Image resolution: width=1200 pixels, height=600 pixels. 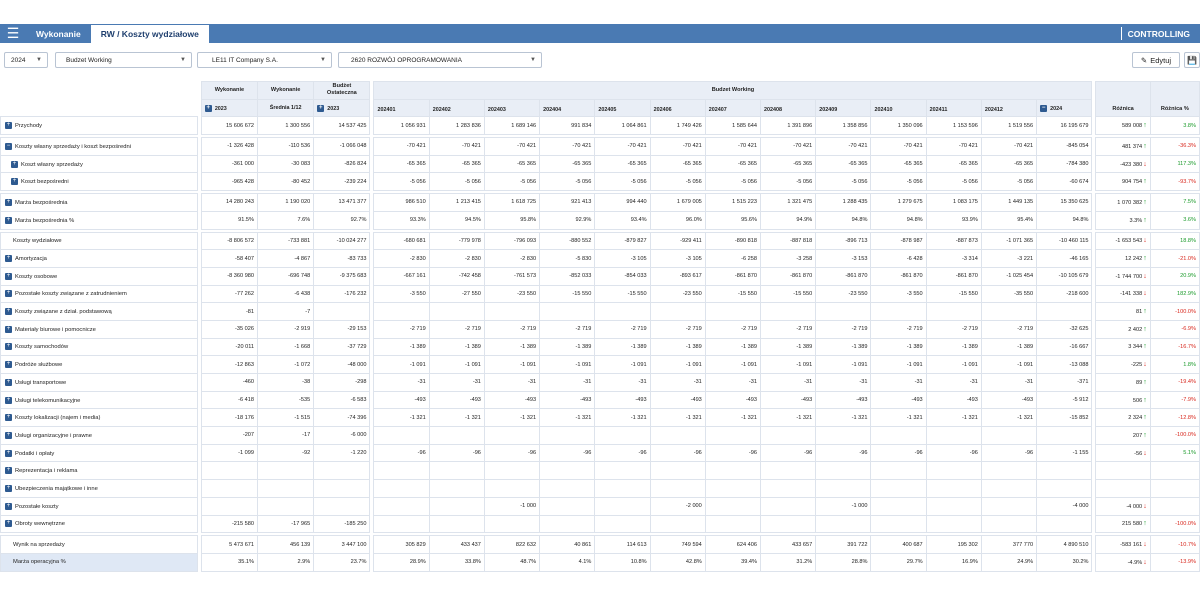 I want to click on table-cell: -48 000, so click(x=342, y=364).